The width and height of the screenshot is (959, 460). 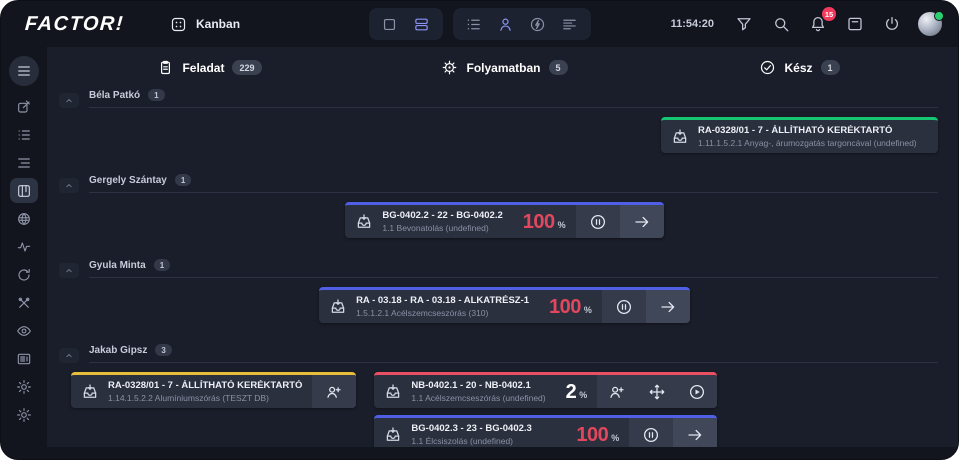 What do you see at coordinates (462, 441) in the screenshot?
I see `card-subtitle: 1.1 Élcsiszolás (undefined)` at bounding box center [462, 441].